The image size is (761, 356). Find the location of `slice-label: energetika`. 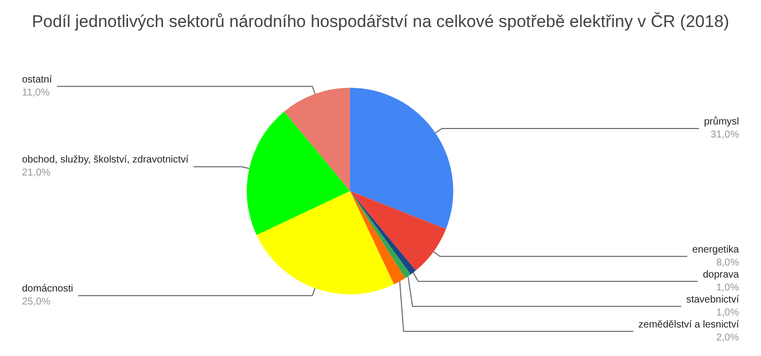

slice-label: energetika is located at coordinates (716, 250).